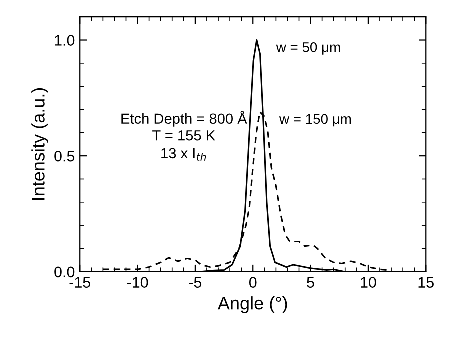 This screenshot has width=474, height=342. Describe the element at coordinates (185, 119) in the screenshot. I see `annotation: Etch Depth = 800 Å` at that location.